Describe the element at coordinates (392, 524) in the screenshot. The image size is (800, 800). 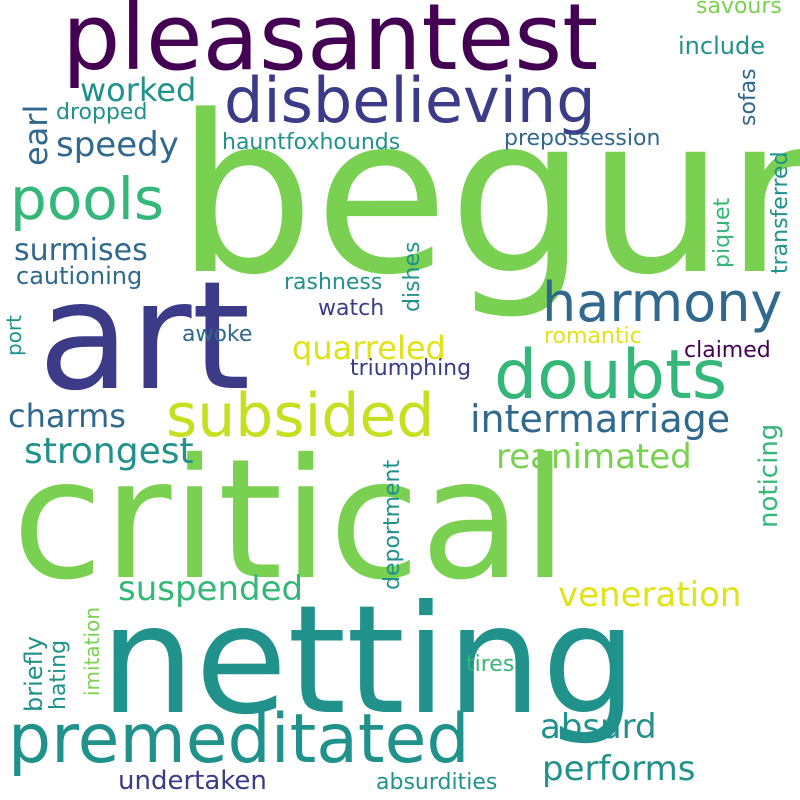
I see `word-deportment: deportment` at that location.